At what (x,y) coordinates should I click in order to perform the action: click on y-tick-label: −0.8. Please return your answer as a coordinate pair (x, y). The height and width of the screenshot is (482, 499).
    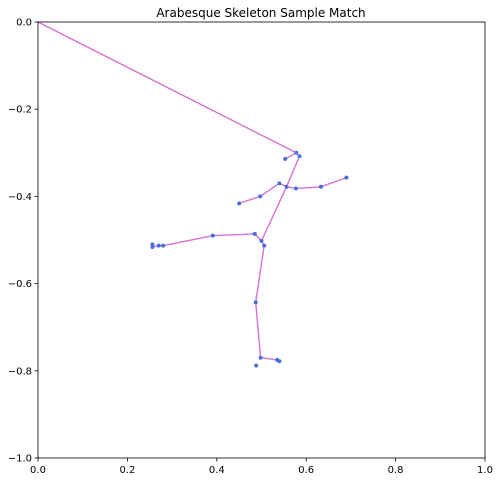
    Looking at the image, I should click on (20, 371).